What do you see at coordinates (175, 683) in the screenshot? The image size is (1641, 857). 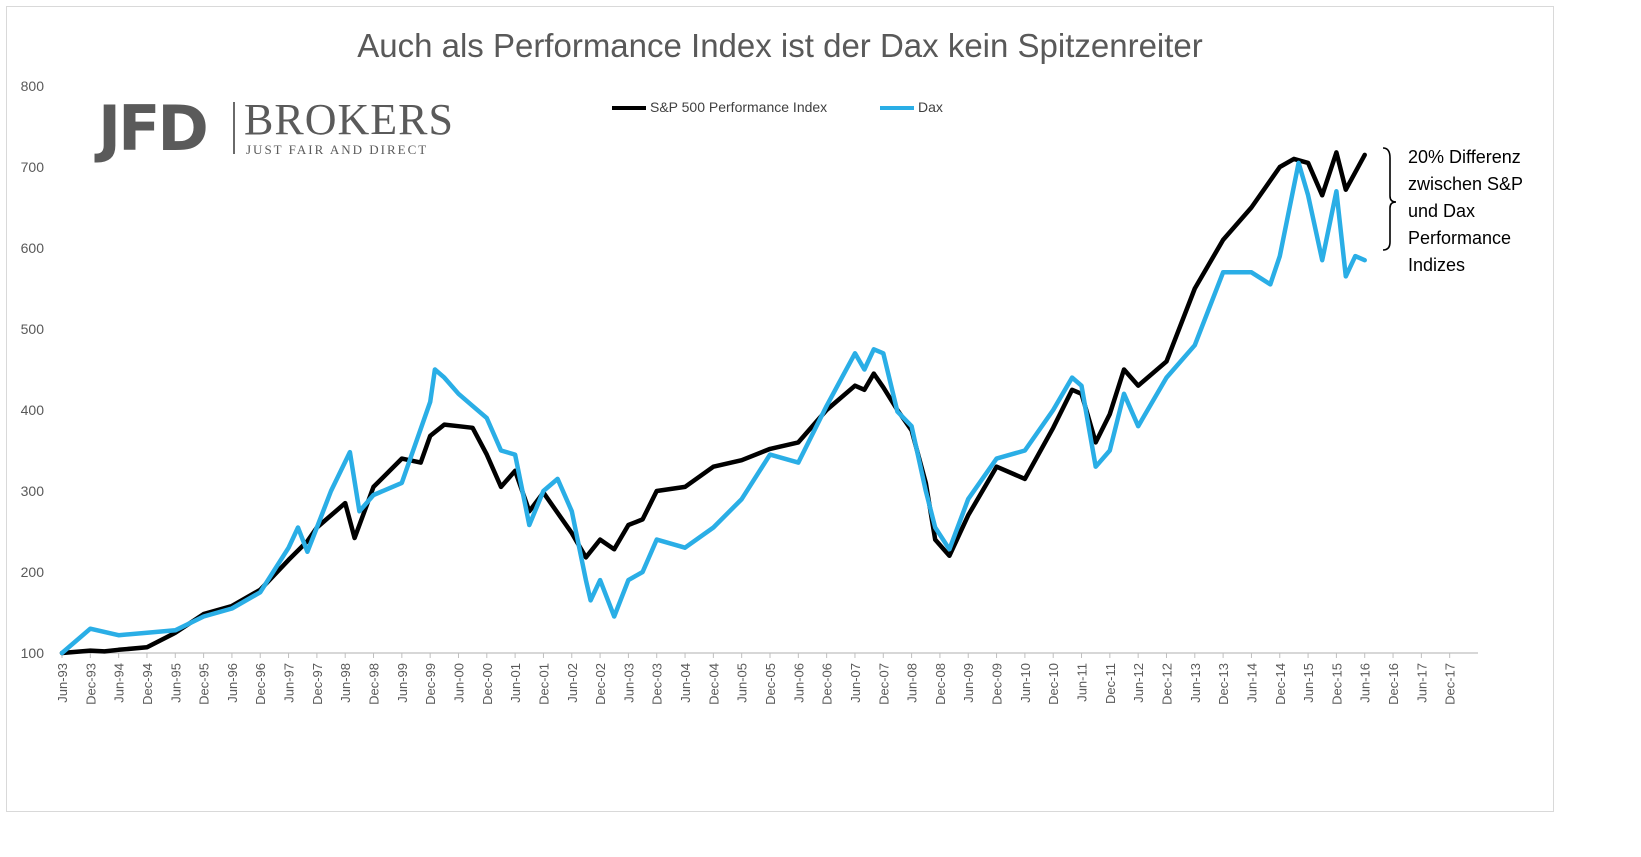 I see `x-tick-label: Jun-95` at bounding box center [175, 683].